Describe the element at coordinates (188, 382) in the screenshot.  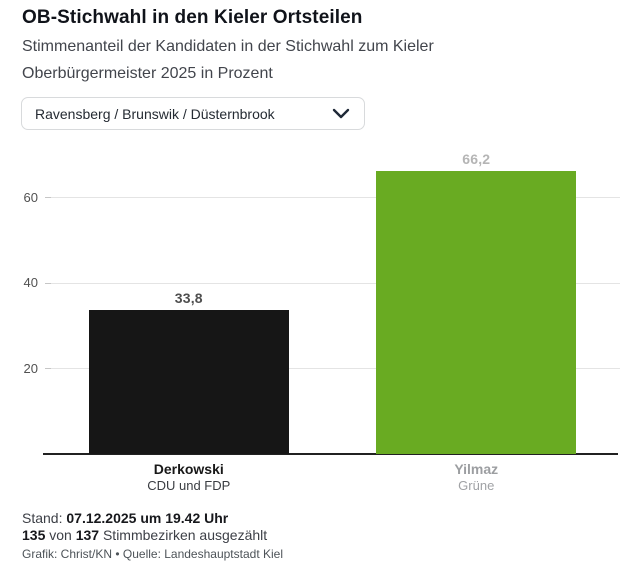
I see `bar-derkowski` at that location.